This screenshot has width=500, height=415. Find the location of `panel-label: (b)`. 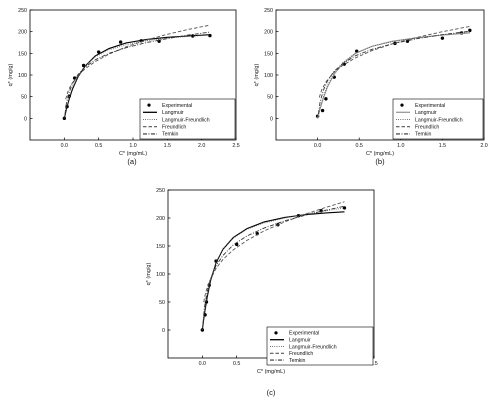

panel-label: (b) is located at coordinates (380, 161).